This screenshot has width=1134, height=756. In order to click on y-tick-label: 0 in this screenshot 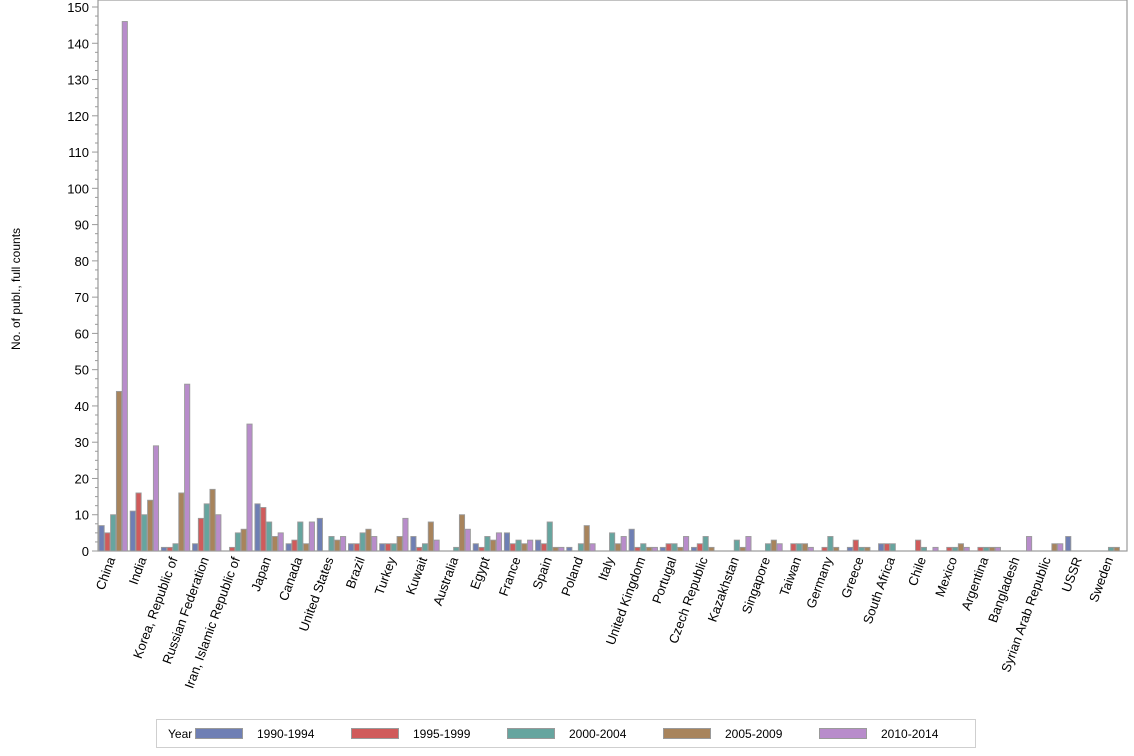, I will do `click(85, 551)`.